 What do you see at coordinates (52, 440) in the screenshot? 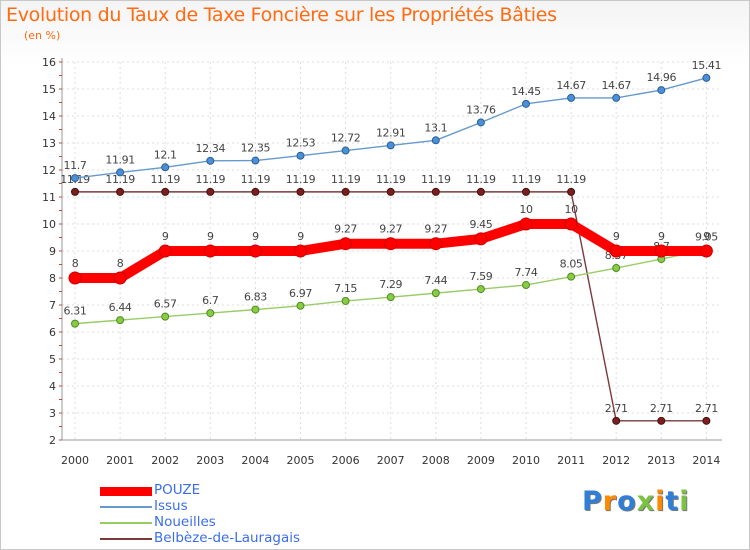
I see `y-tick-label: 2` at bounding box center [52, 440].